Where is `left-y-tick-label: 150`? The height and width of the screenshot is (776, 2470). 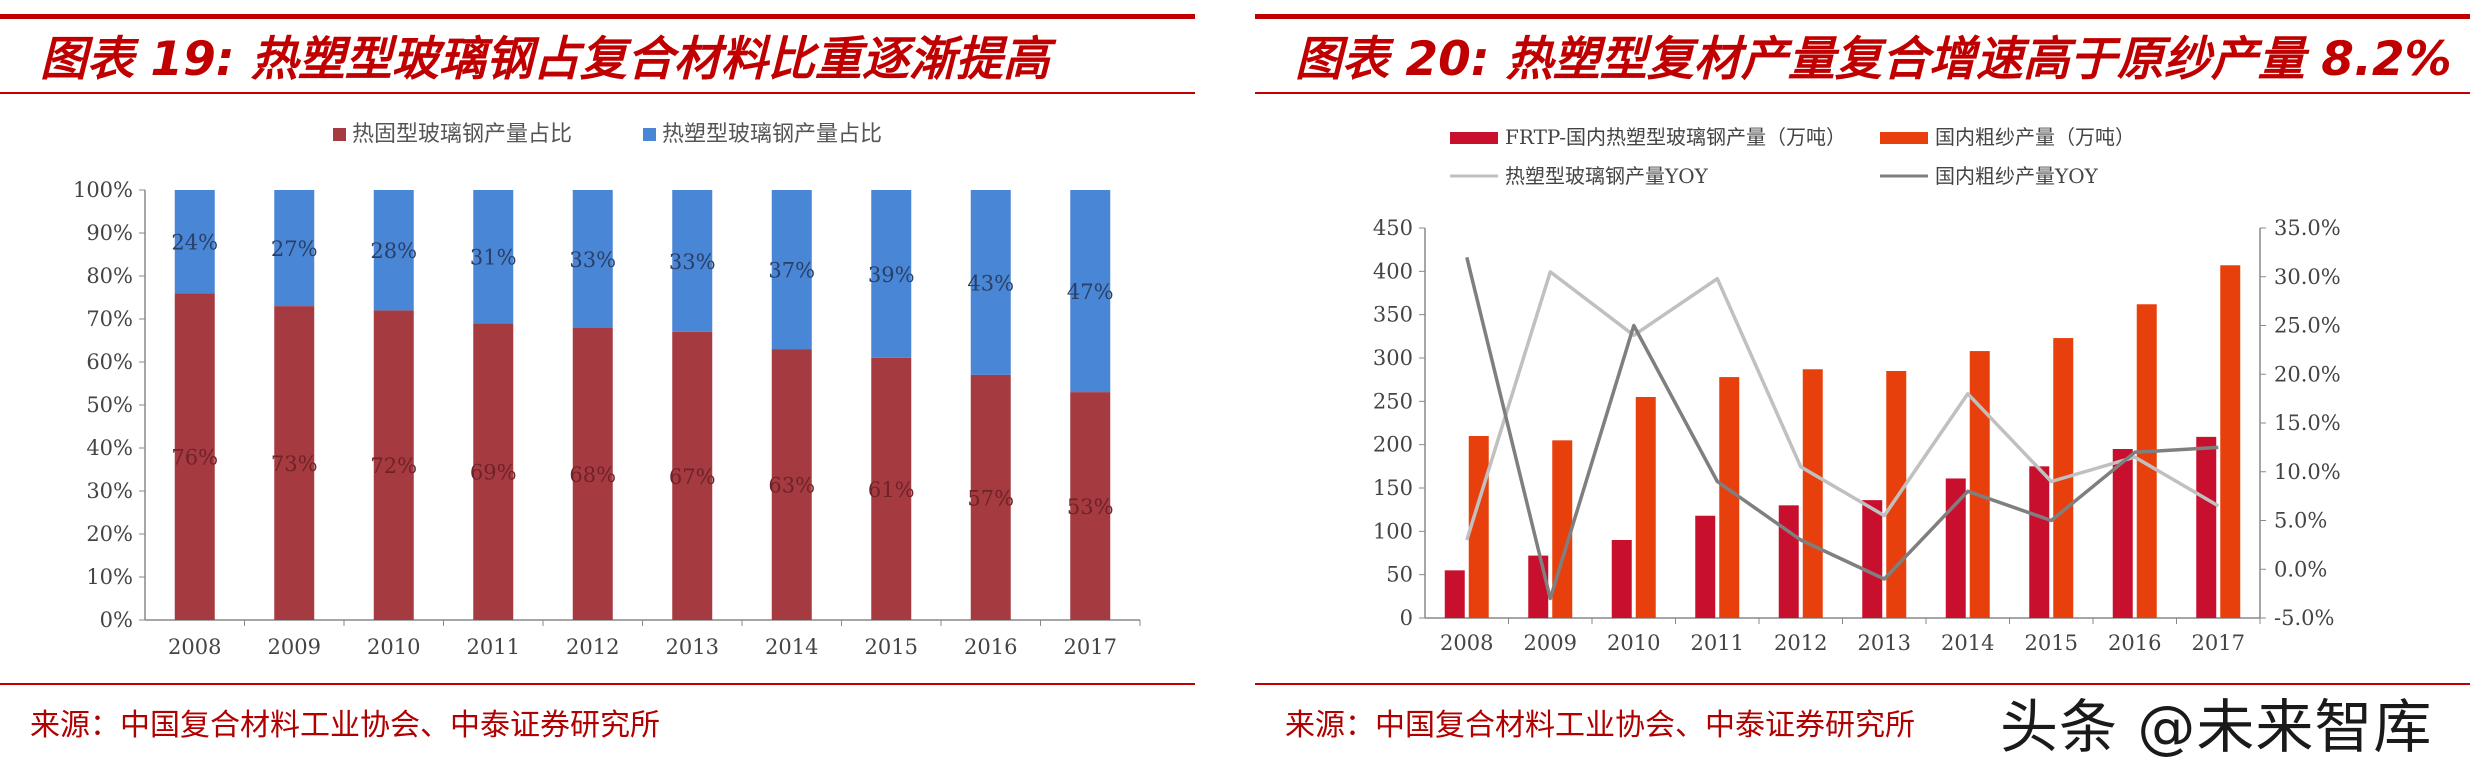
left-y-tick-label: 150 is located at coordinates (1393, 488).